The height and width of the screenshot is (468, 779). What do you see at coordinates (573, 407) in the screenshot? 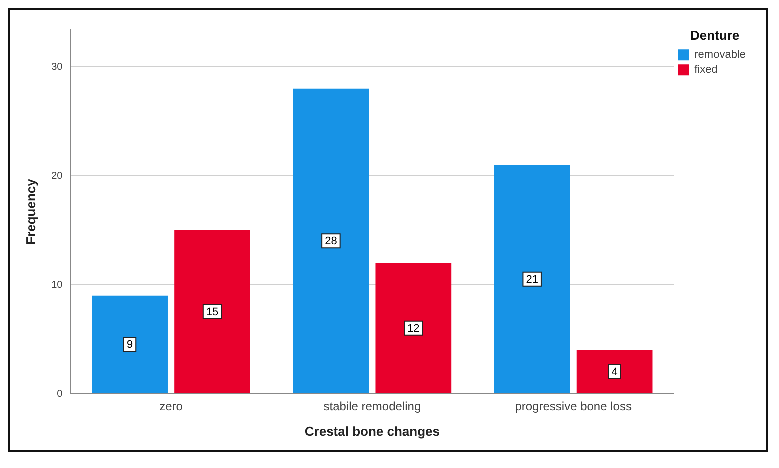
I see `x-tick-label: progressive bone loss` at bounding box center [573, 407].